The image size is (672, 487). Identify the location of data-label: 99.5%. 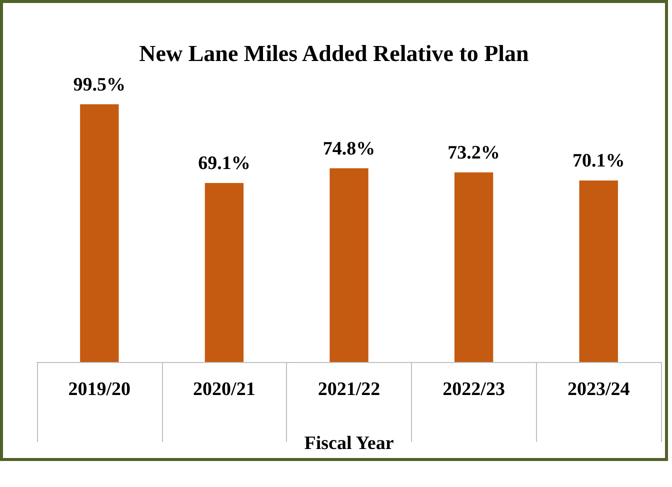
(99, 85).